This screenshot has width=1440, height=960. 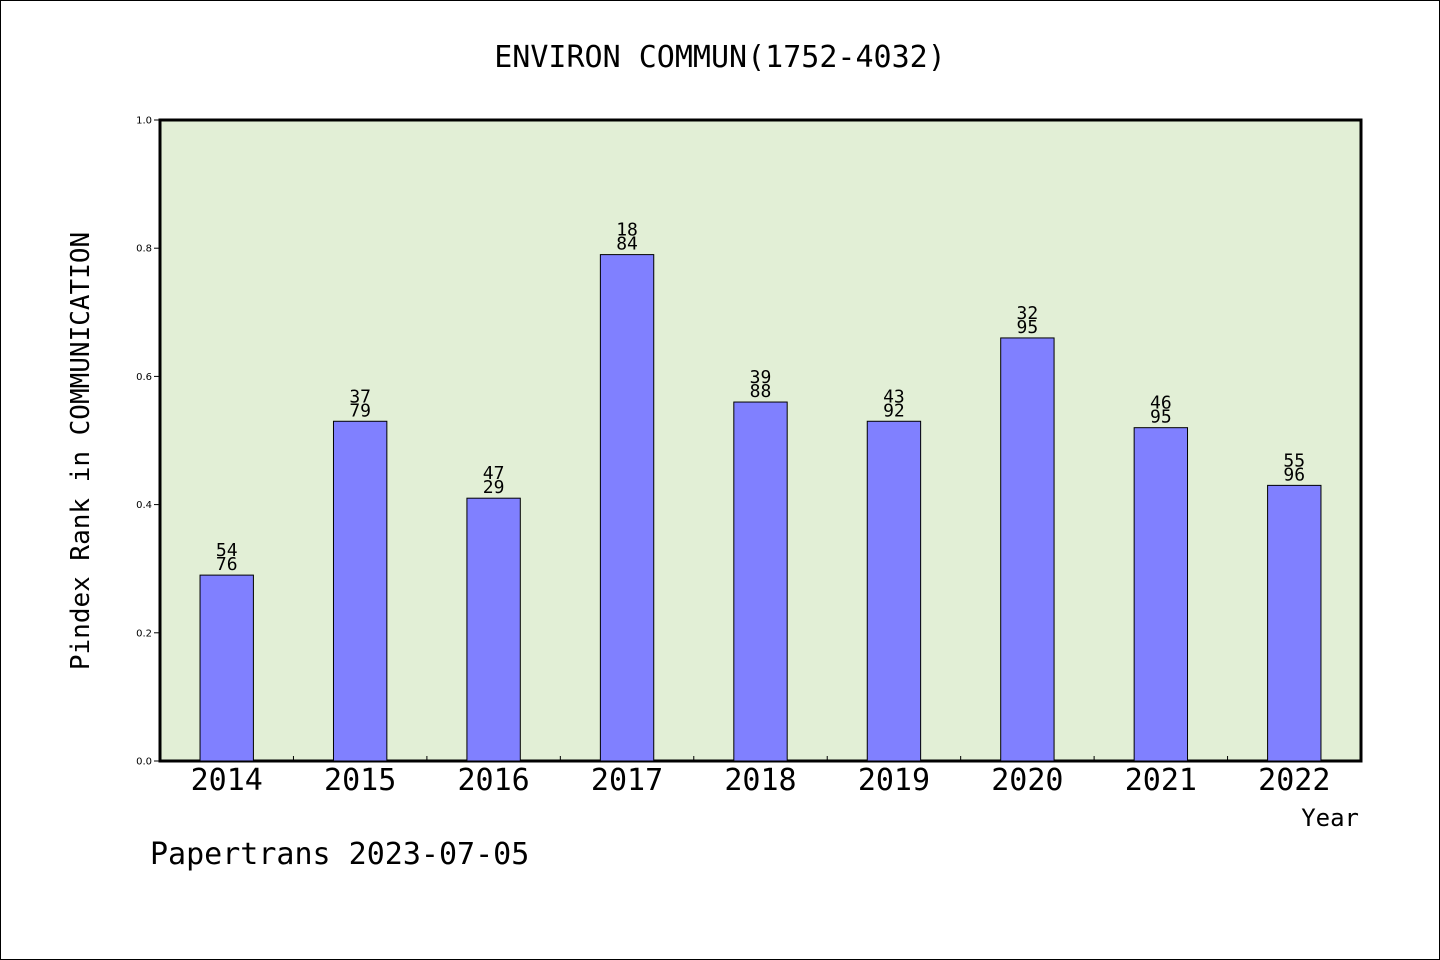 What do you see at coordinates (144, 505) in the screenshot?
I see `y-tick-label: 0.4` at bounding box center [144, 505].